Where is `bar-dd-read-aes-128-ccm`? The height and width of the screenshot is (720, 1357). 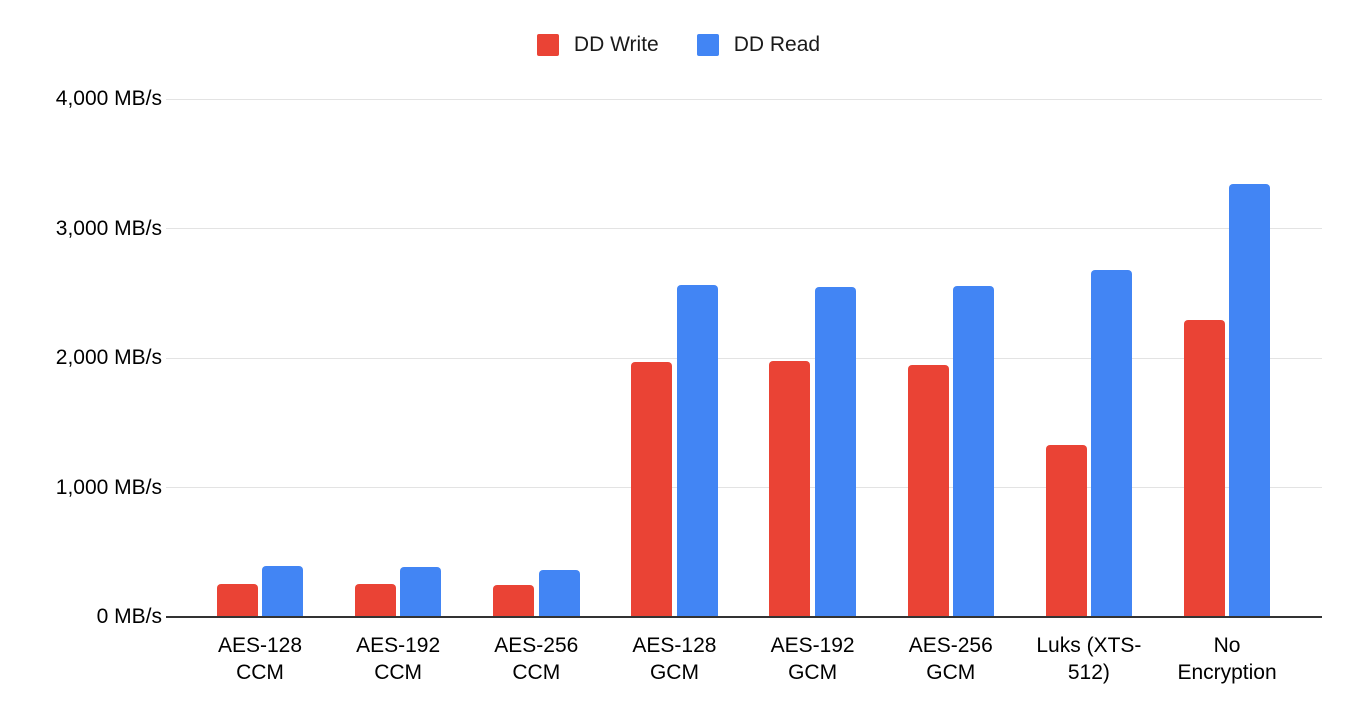 bar-dd-read-aes-128-ccm is located at coordinates (283, 591).